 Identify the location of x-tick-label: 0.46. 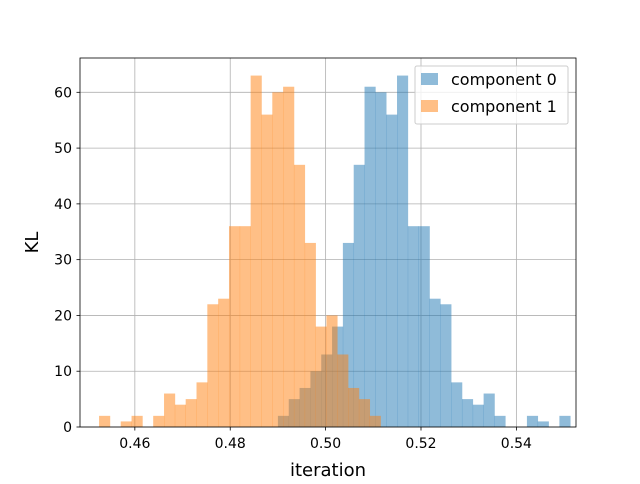
(134, 444).